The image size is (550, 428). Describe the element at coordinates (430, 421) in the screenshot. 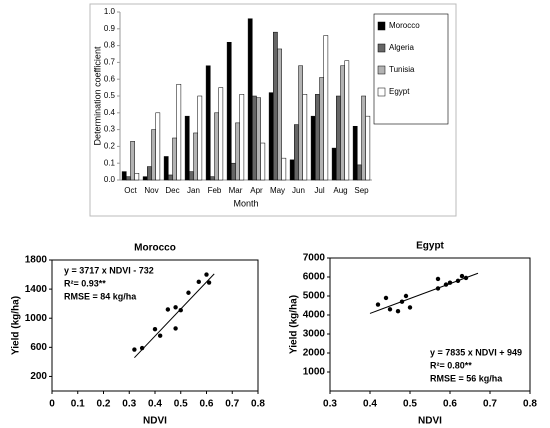

I see `x-axis-label: NDVI` at that location.